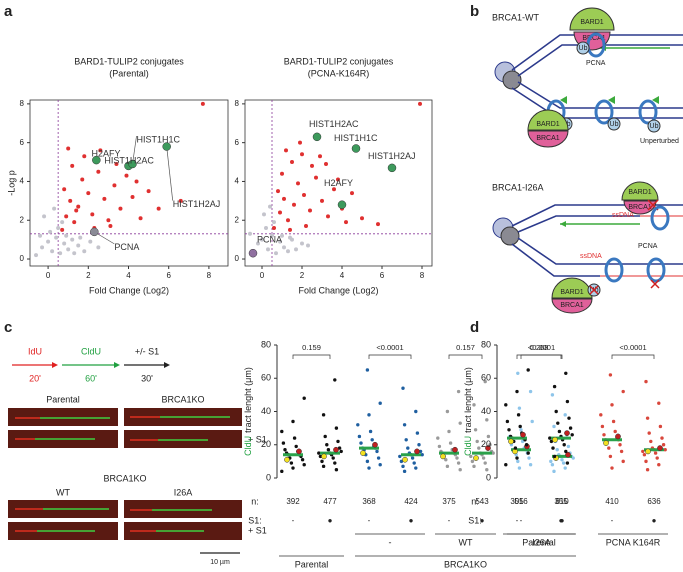  Describe the element at coordinates (411, 501) in the screenshot. I see `n-value: 424` at that location.